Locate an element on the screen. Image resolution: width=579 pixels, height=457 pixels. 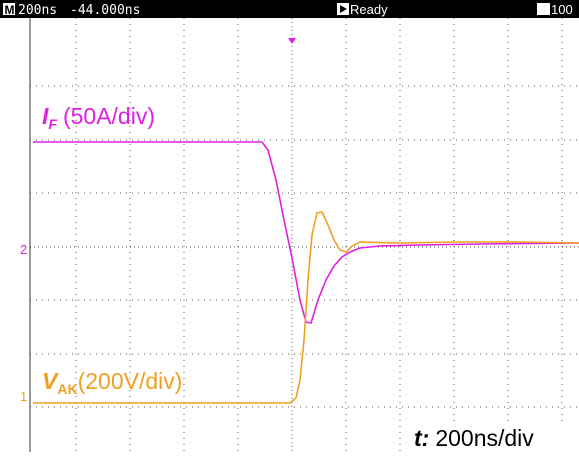
mode: M is located at coordinates (10, 10).